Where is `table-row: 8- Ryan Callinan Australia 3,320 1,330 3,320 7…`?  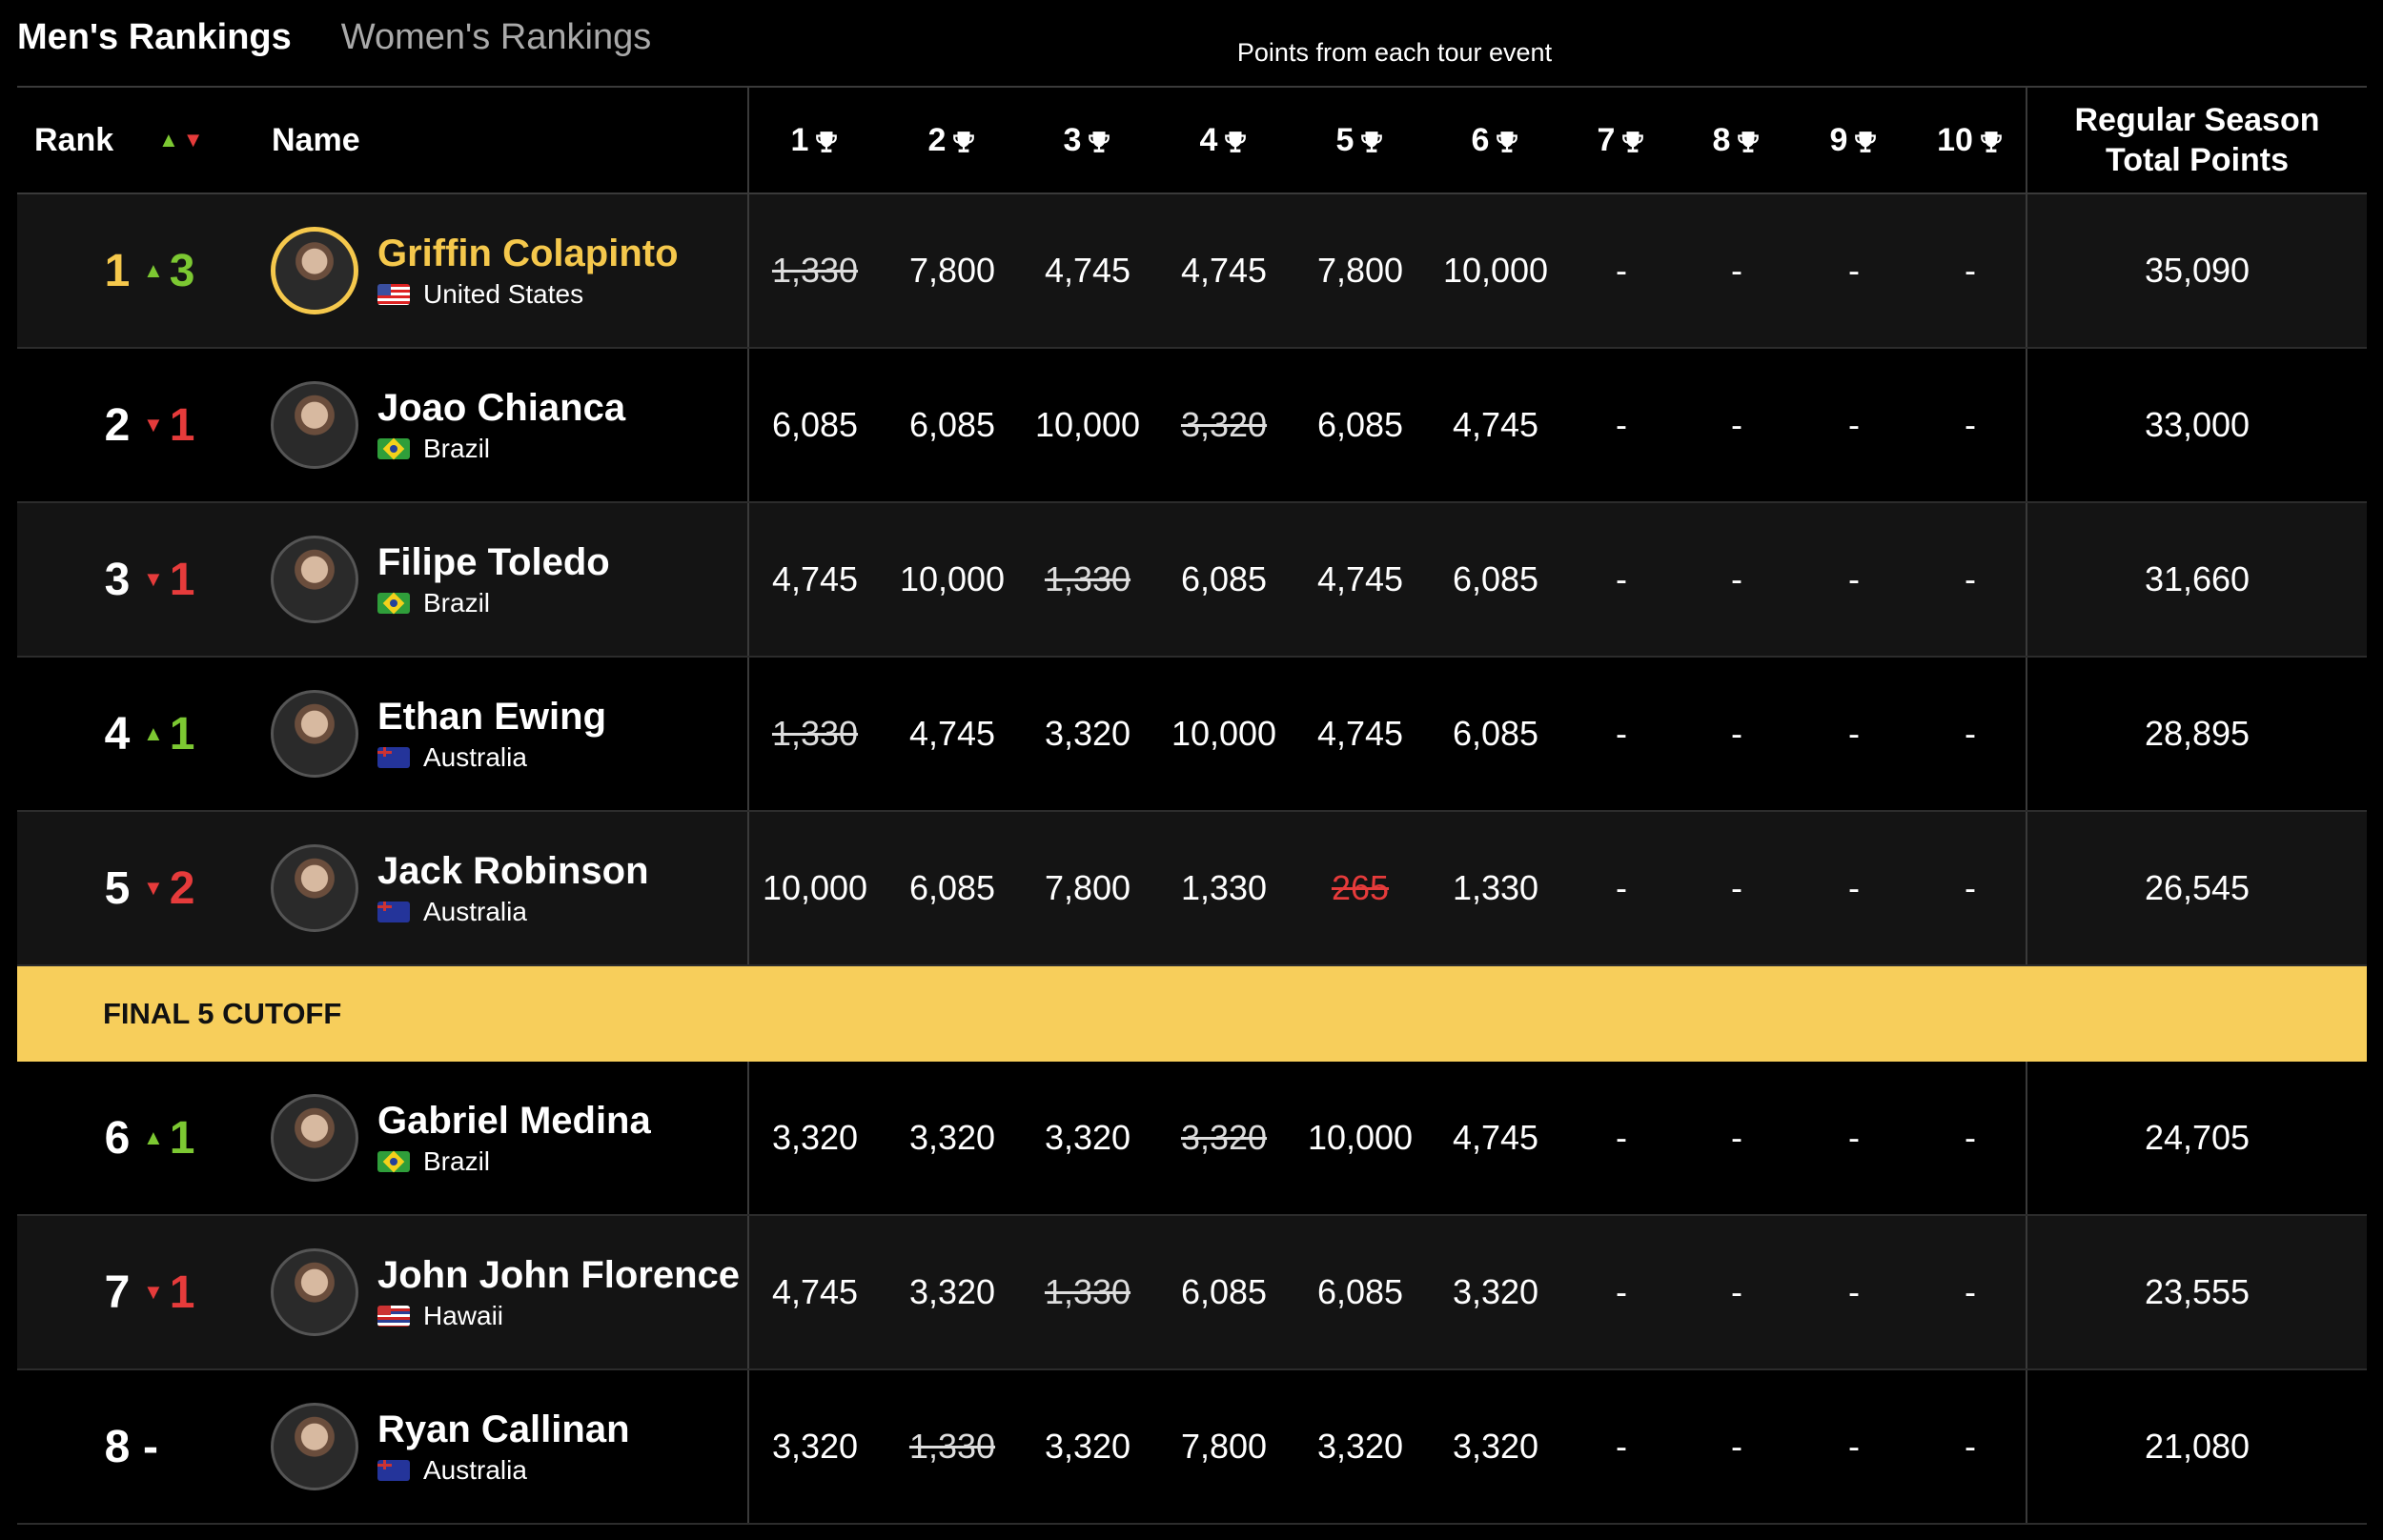 table-row: 8- Ryan Callinan Australia 3,320 1,330 3,320 7… is located at coordinates (1192, 1447).